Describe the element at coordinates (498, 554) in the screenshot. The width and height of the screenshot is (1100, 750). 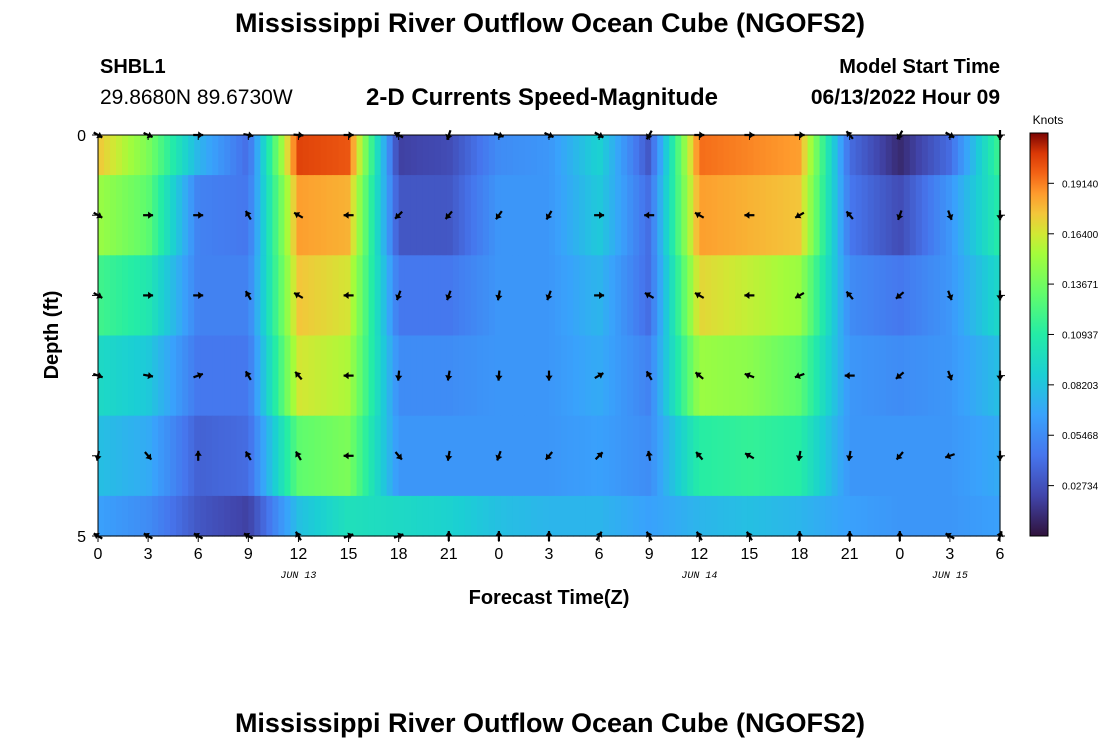
I see `x-tick-label: 0` at that location.